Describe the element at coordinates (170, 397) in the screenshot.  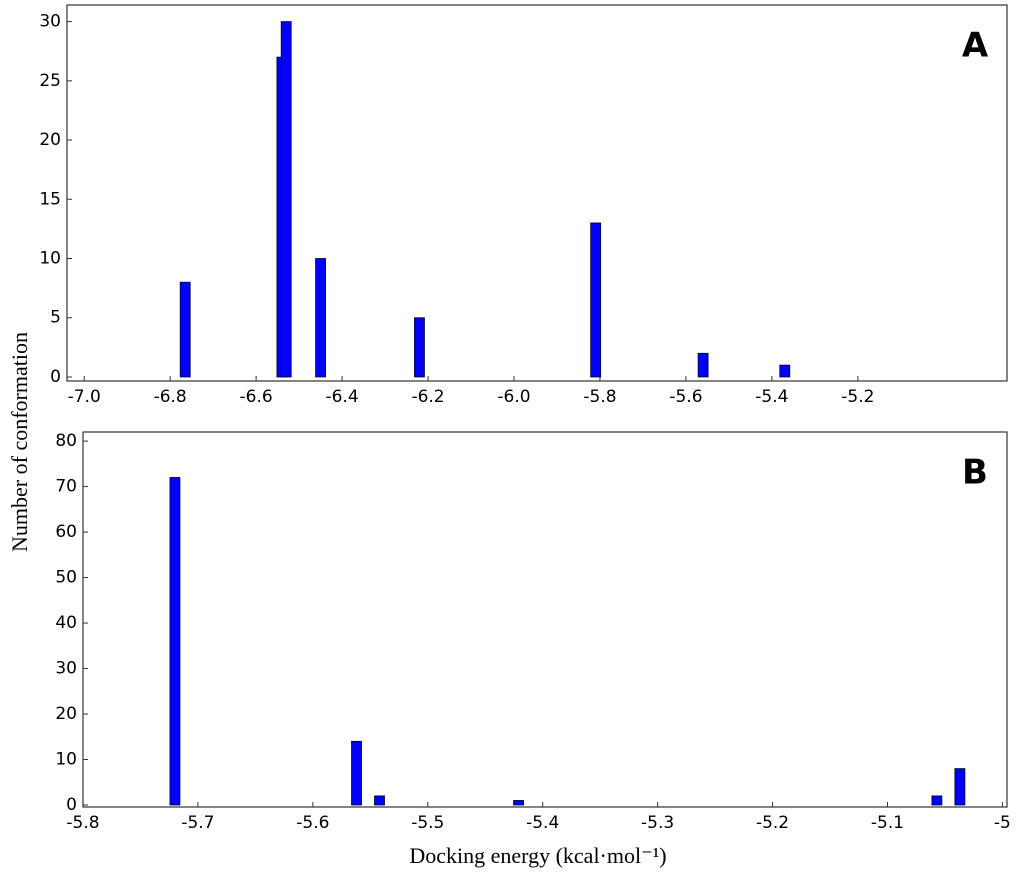
I see `x-tick-label: -6.8` at that location.